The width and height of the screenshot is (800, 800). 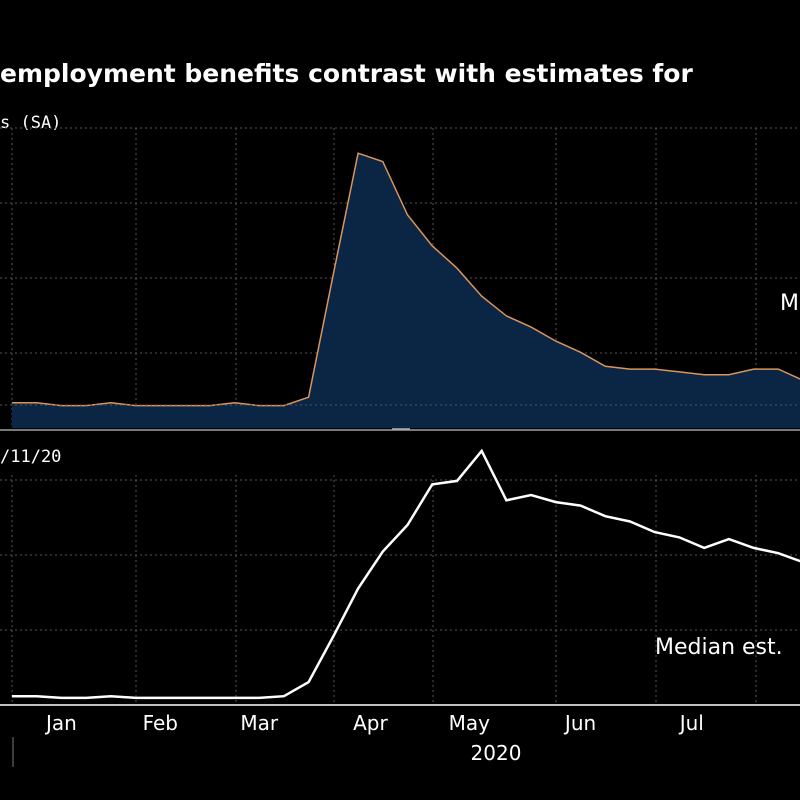 What do you see at coordinates (160, 723) in the screenshot?
I see `x-tick-label: Feb` at bounding box center [160, 723].